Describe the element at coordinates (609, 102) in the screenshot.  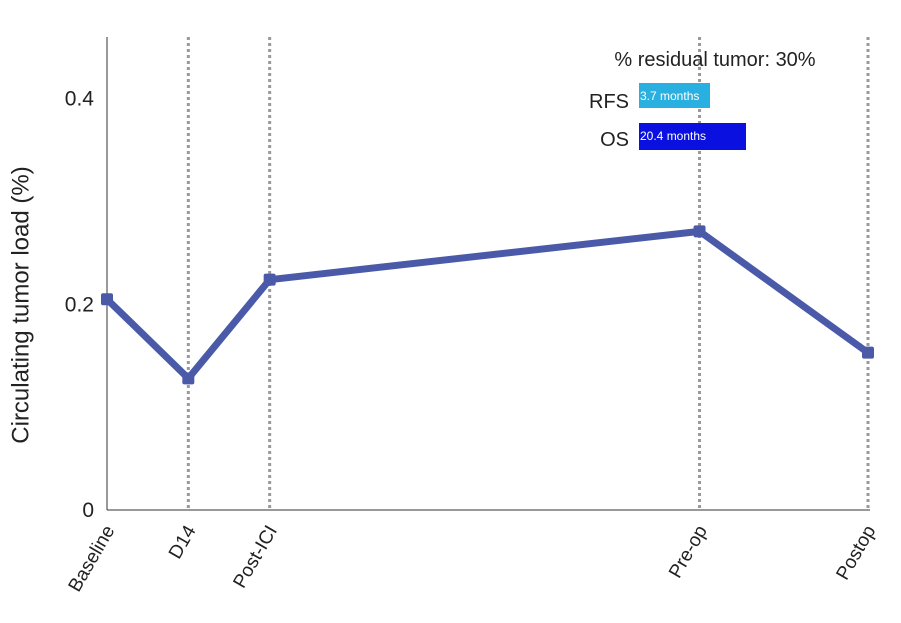
I see `rfs-label: RFS` at that location.